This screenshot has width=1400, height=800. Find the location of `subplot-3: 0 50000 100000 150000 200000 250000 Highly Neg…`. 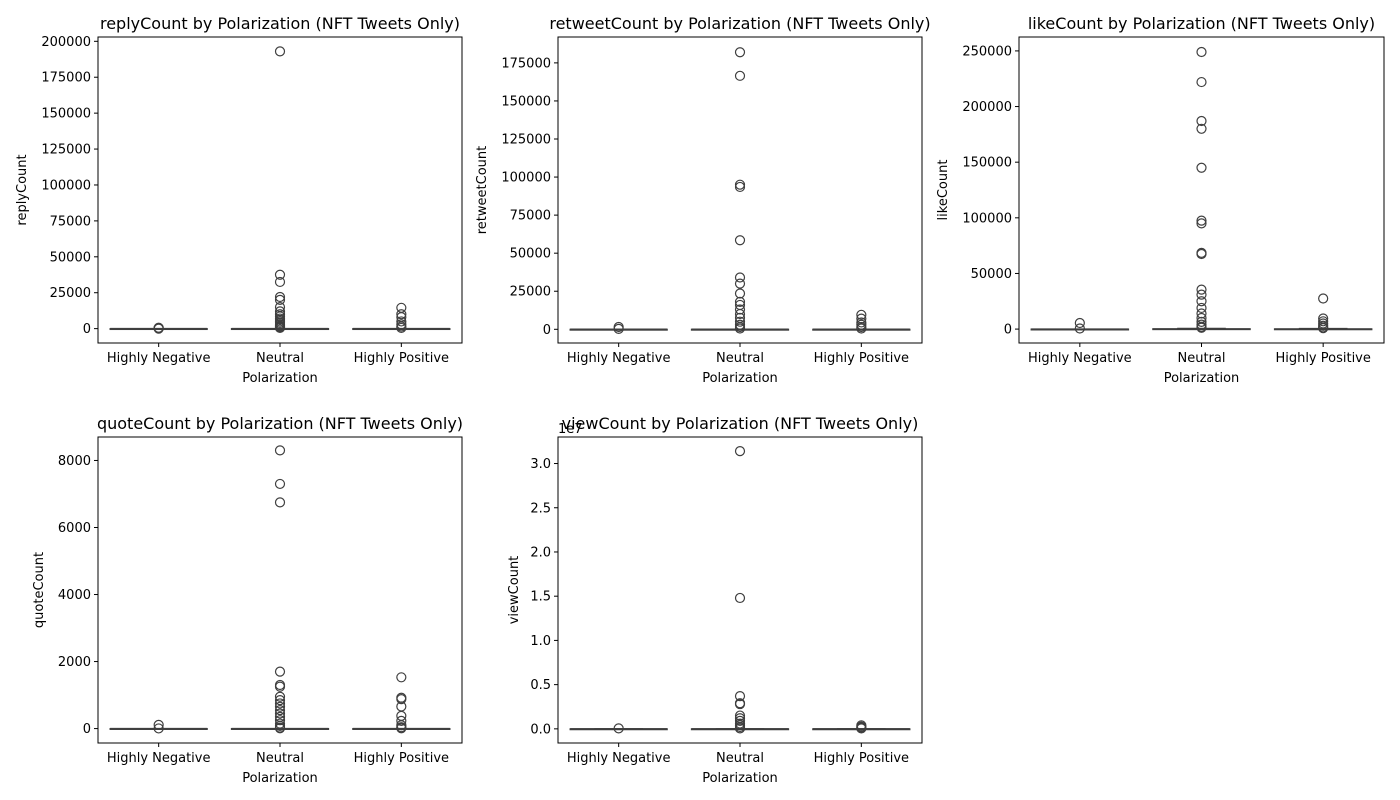

subplot-3: 0 50000 100000 150000 200000 250000 Highly Neg… is located at coordinates (1160, 200).